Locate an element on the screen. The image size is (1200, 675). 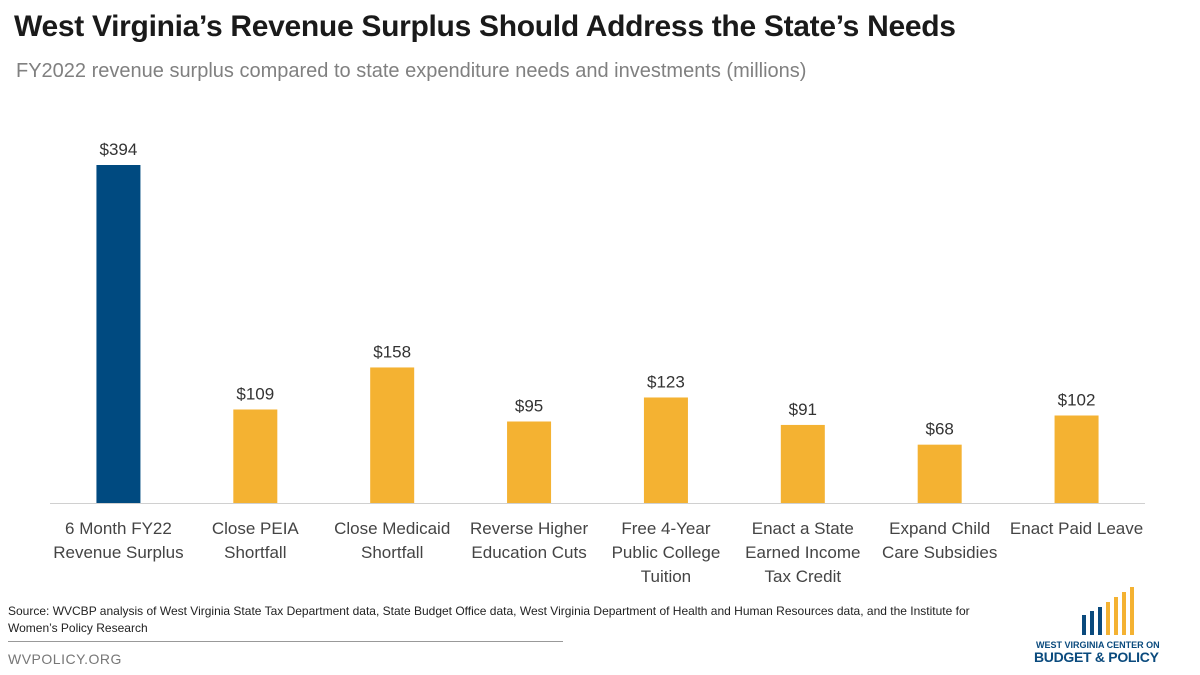
logo-bars-icon is located at coordinates (1108, 611).